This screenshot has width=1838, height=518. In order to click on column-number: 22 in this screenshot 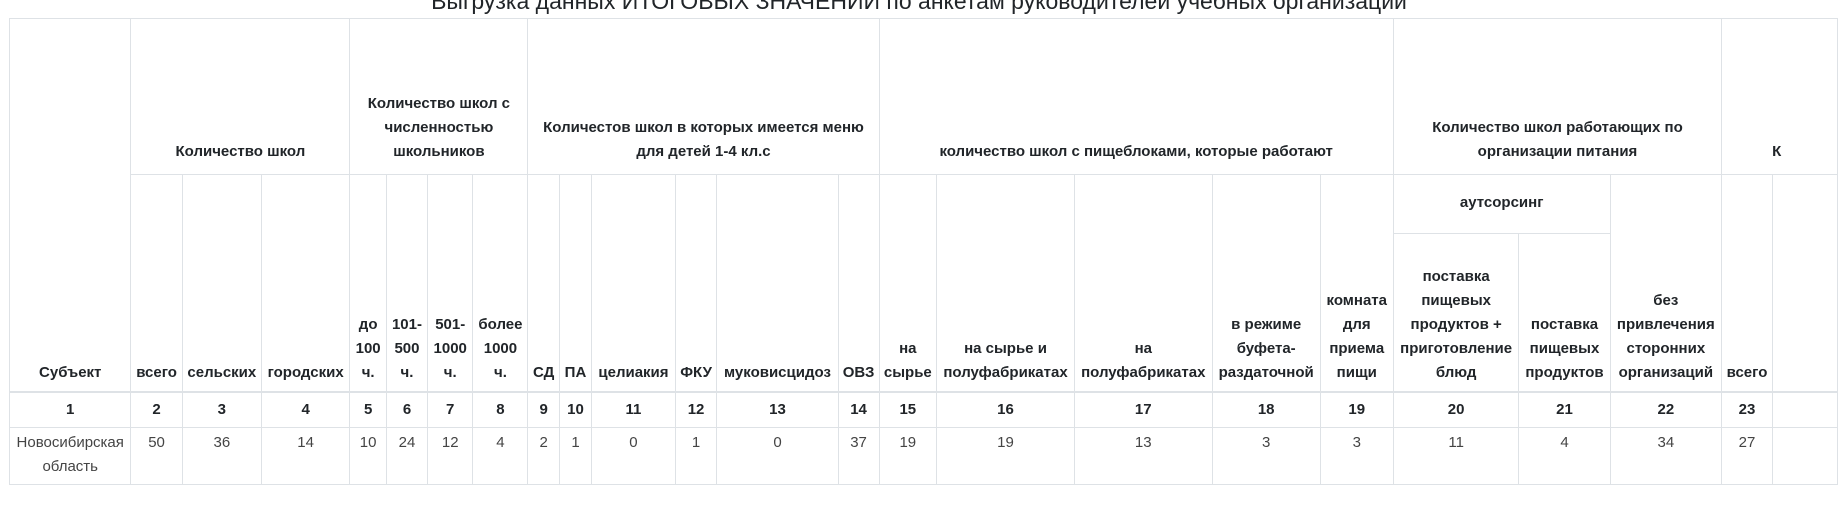, I will do `click(1666, 409)`.